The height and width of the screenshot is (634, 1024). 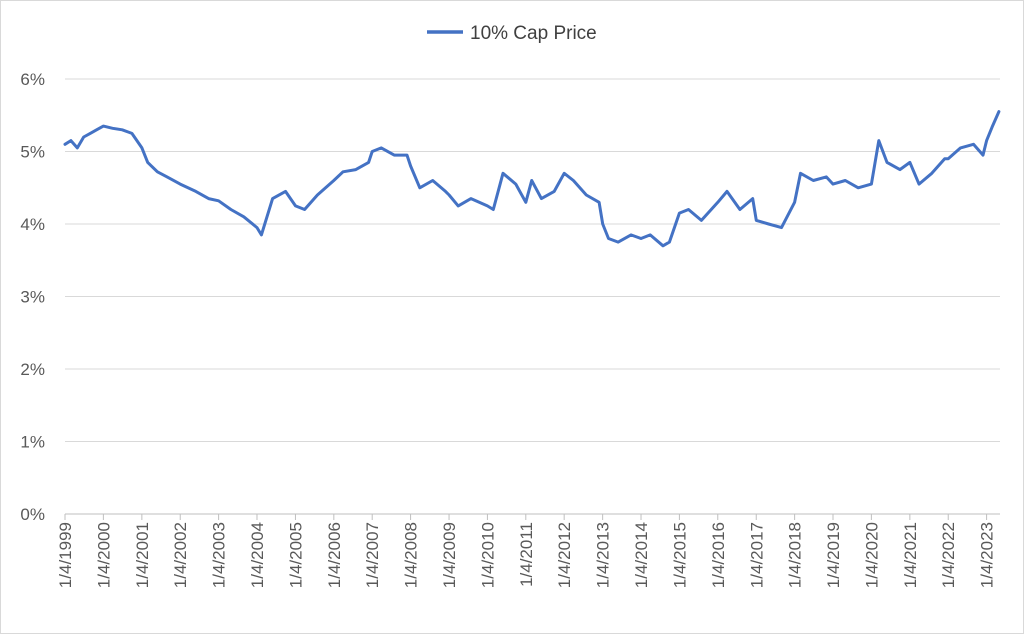 What do you see at coordinates (833, 555) in the screenshot?
I see `x-tick-label: 1/4/2019` at bounding box center [833, 555].